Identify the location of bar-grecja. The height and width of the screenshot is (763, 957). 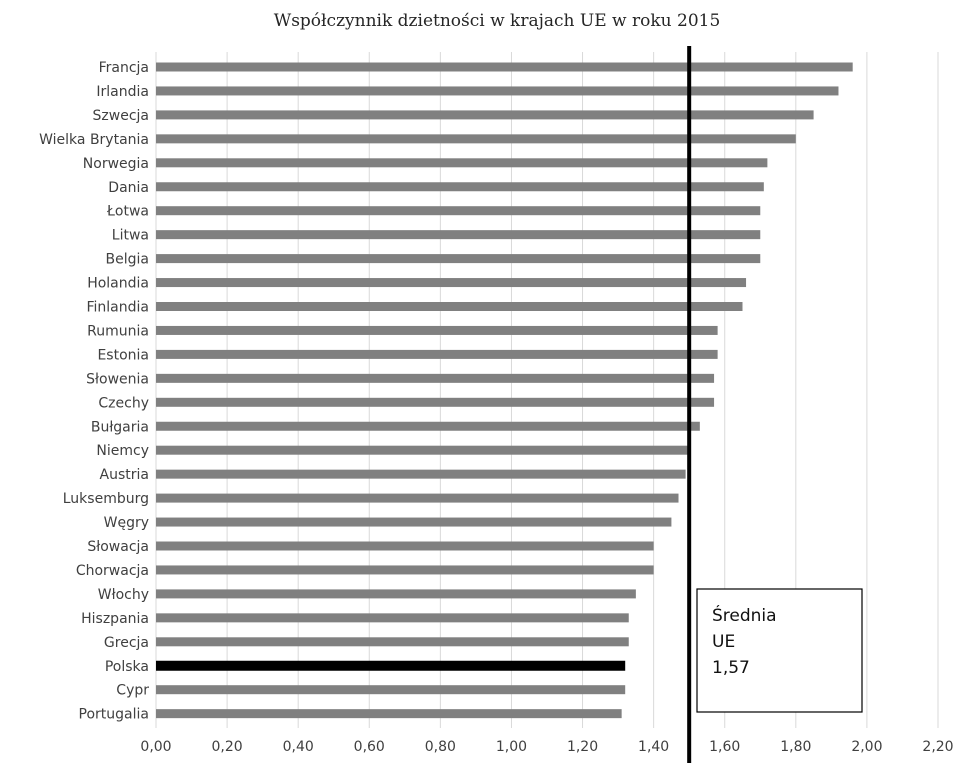
(392, 642).